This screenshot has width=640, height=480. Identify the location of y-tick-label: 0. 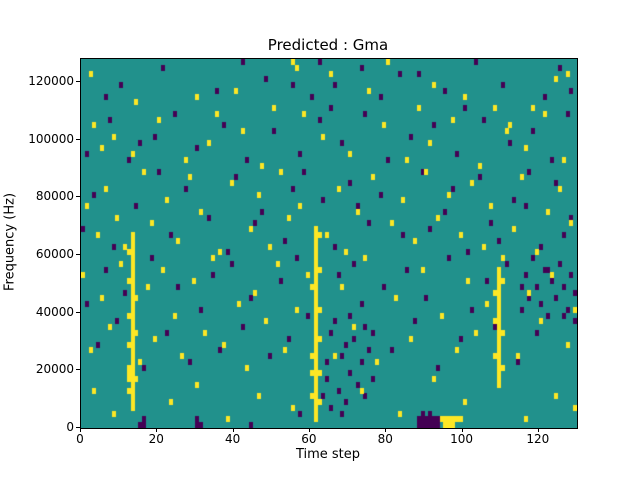
(70, 427).